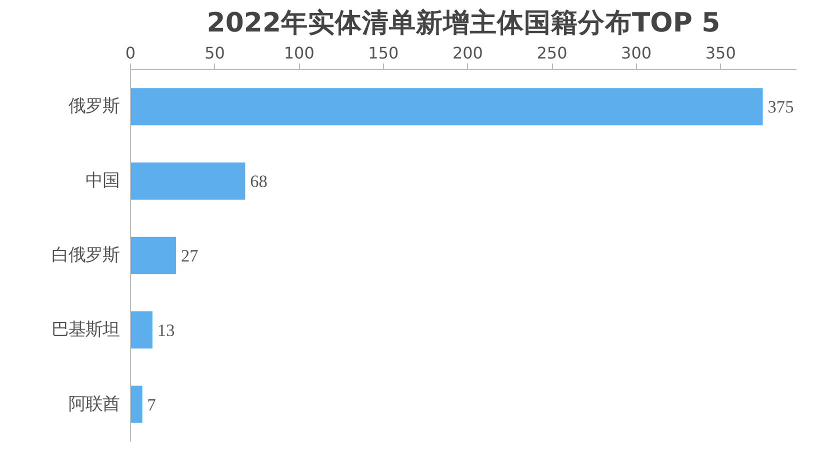 The height and width of the screenshot is (456, 826). Describe the element at coordinates (720, 53) in the screenshot. I see `x-tick-label: 350` at that location.